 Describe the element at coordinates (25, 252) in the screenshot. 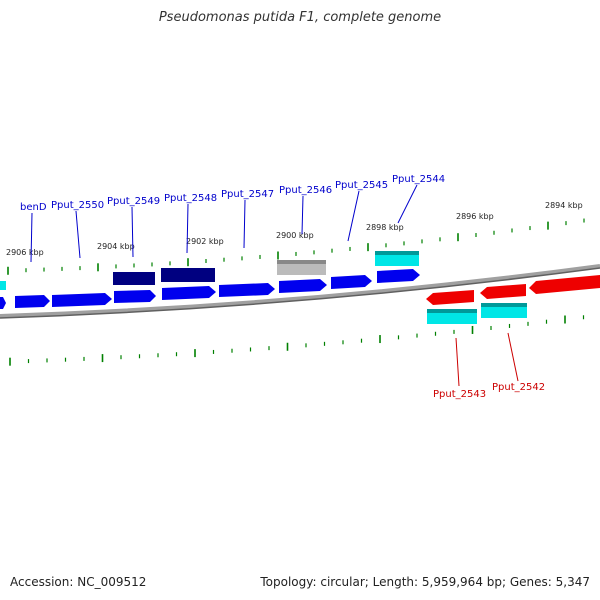

I see `kbp-label: 2906 kbp` at that location.